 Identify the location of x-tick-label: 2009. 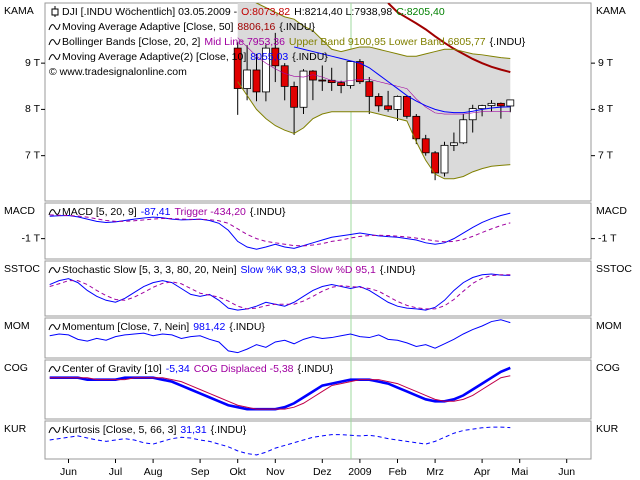
(360, 472).